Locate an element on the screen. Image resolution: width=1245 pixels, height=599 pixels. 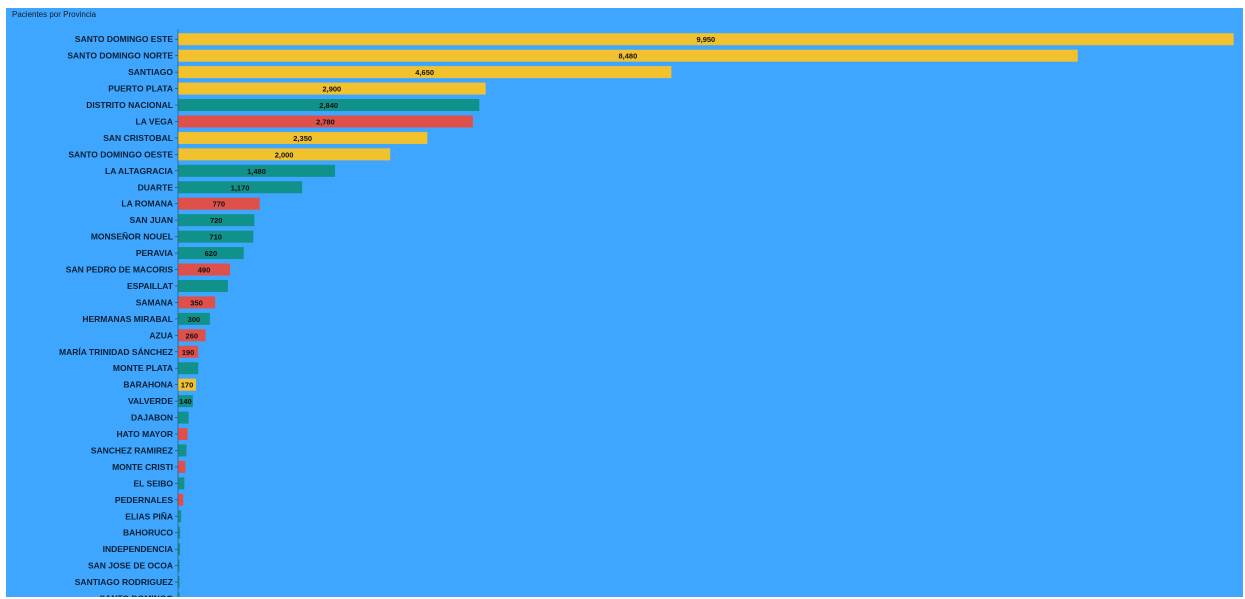
data-label-14: 490 is located at coordinates (204, 270).